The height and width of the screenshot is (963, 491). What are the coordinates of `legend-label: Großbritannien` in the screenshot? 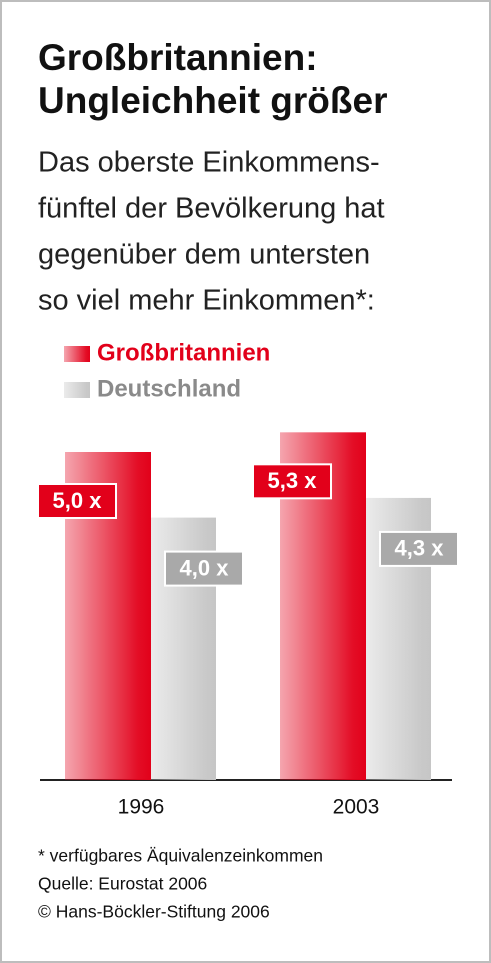 It's located at (183, 352).